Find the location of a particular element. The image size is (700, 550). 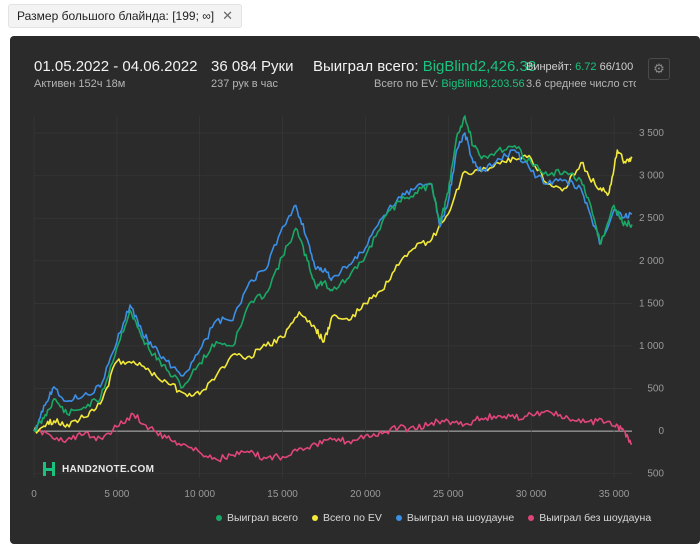

logo-mark-icon is located at coordinates (49, 469).